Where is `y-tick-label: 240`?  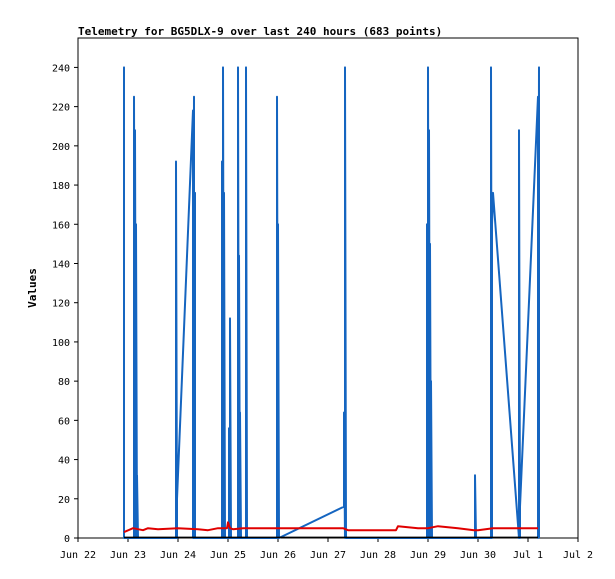 y-tick-label: 240 is located at coordinates (61, 68).